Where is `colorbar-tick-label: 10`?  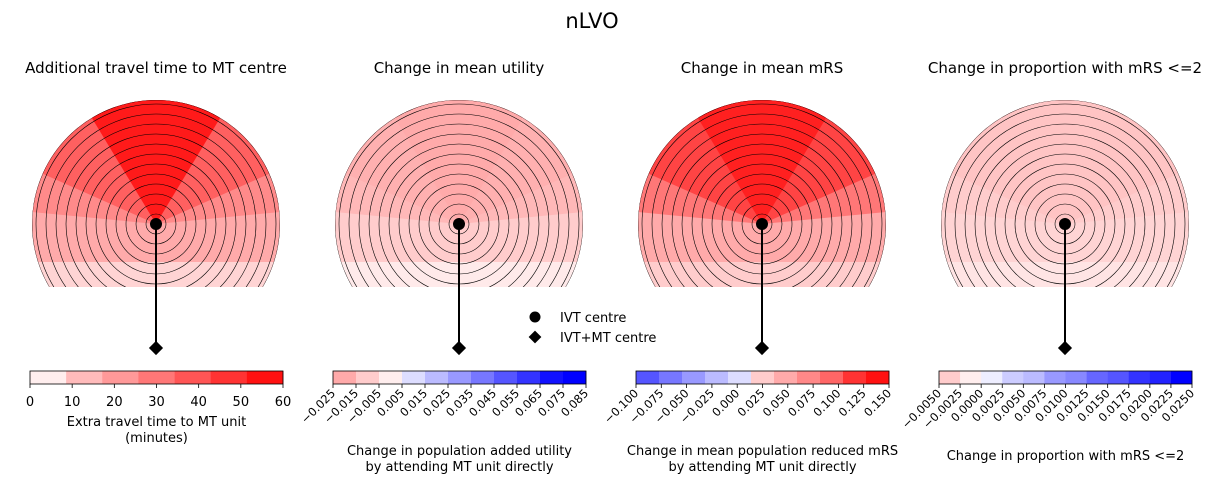 colorbar-tick-label: 10 is located at coordinates (72, 402).